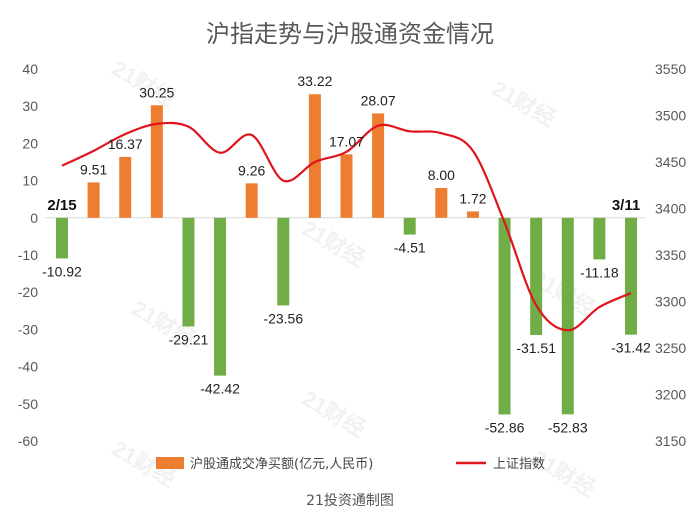 The image size is (700, 525). I want to click on bar-data-label: -31.42, so click(631, 348).